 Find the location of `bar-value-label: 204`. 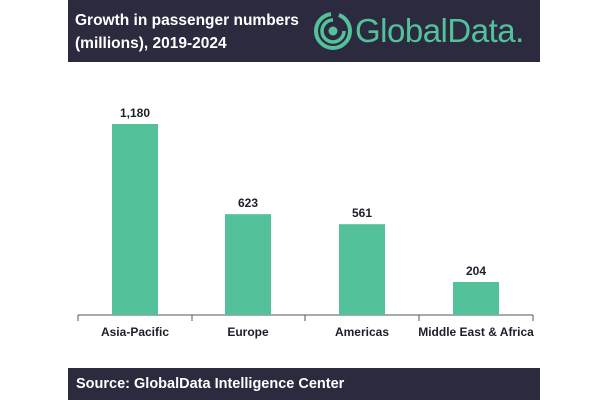

bar-value-label: 204 is located at coordinates (476, 271).